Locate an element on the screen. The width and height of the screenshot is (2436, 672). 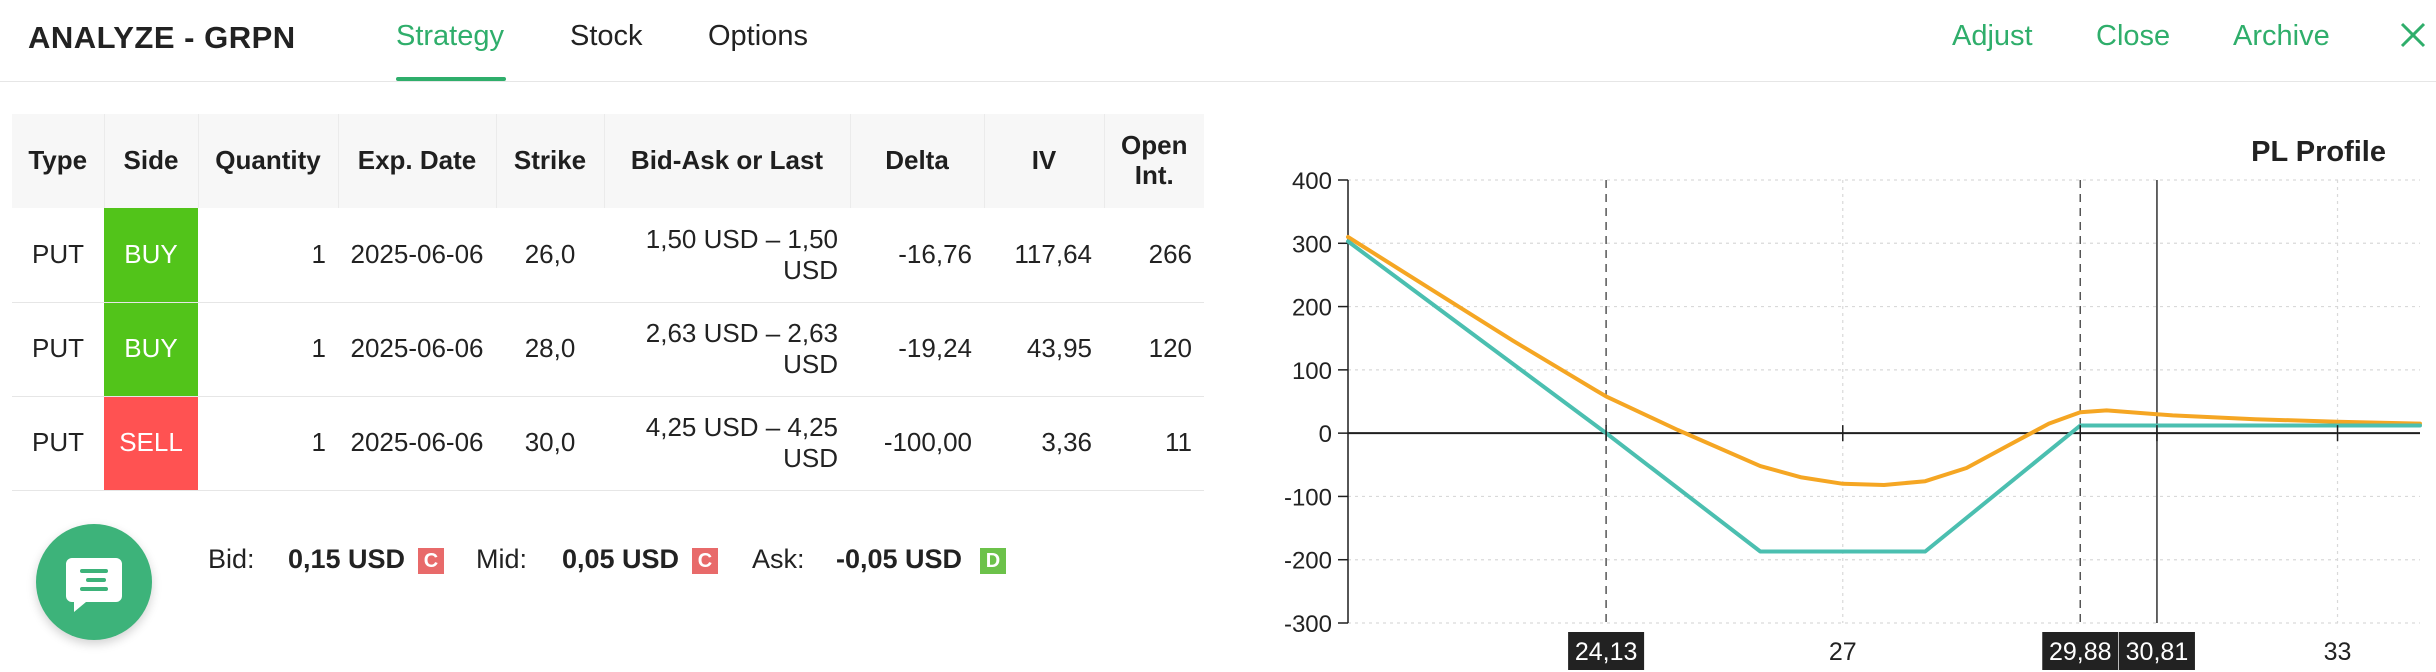
leg-iv: 43,95 is located at coordinates (1059, 348).